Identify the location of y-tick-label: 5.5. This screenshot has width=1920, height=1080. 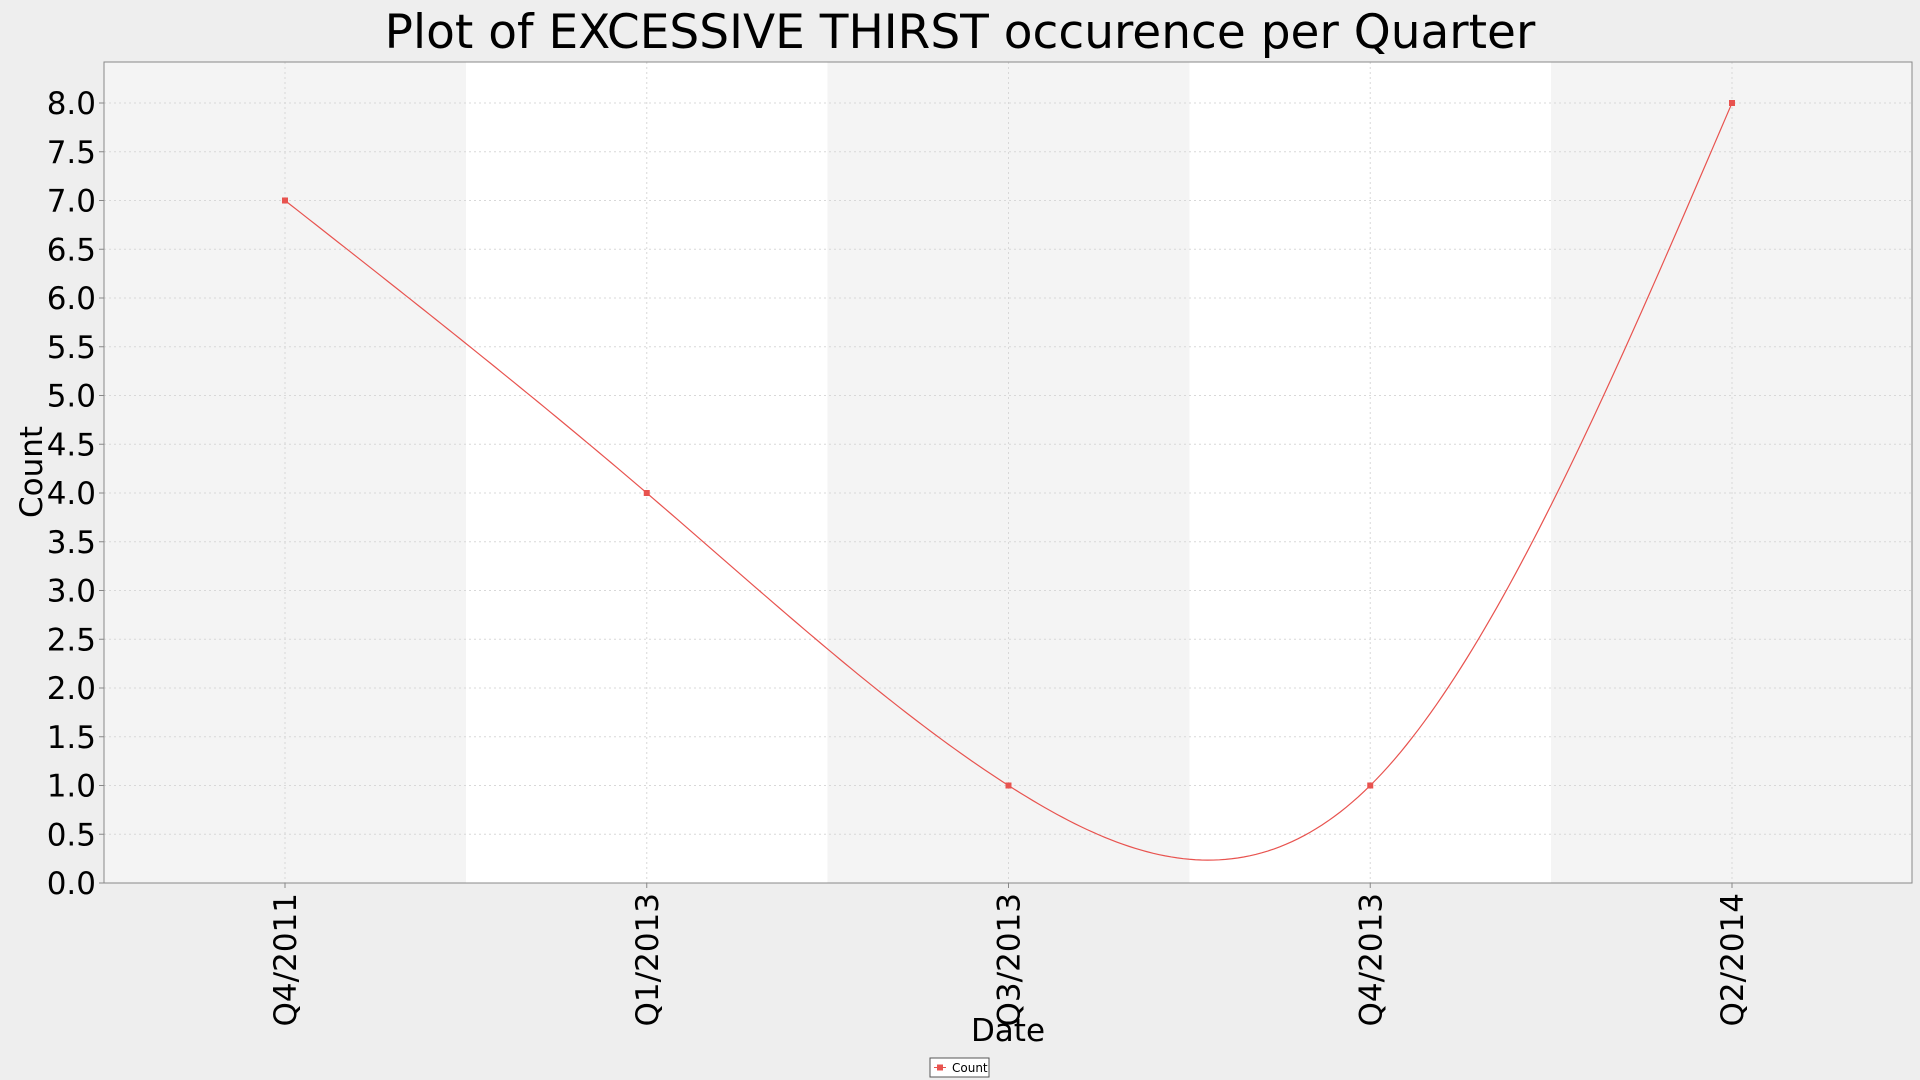
(71, 348).